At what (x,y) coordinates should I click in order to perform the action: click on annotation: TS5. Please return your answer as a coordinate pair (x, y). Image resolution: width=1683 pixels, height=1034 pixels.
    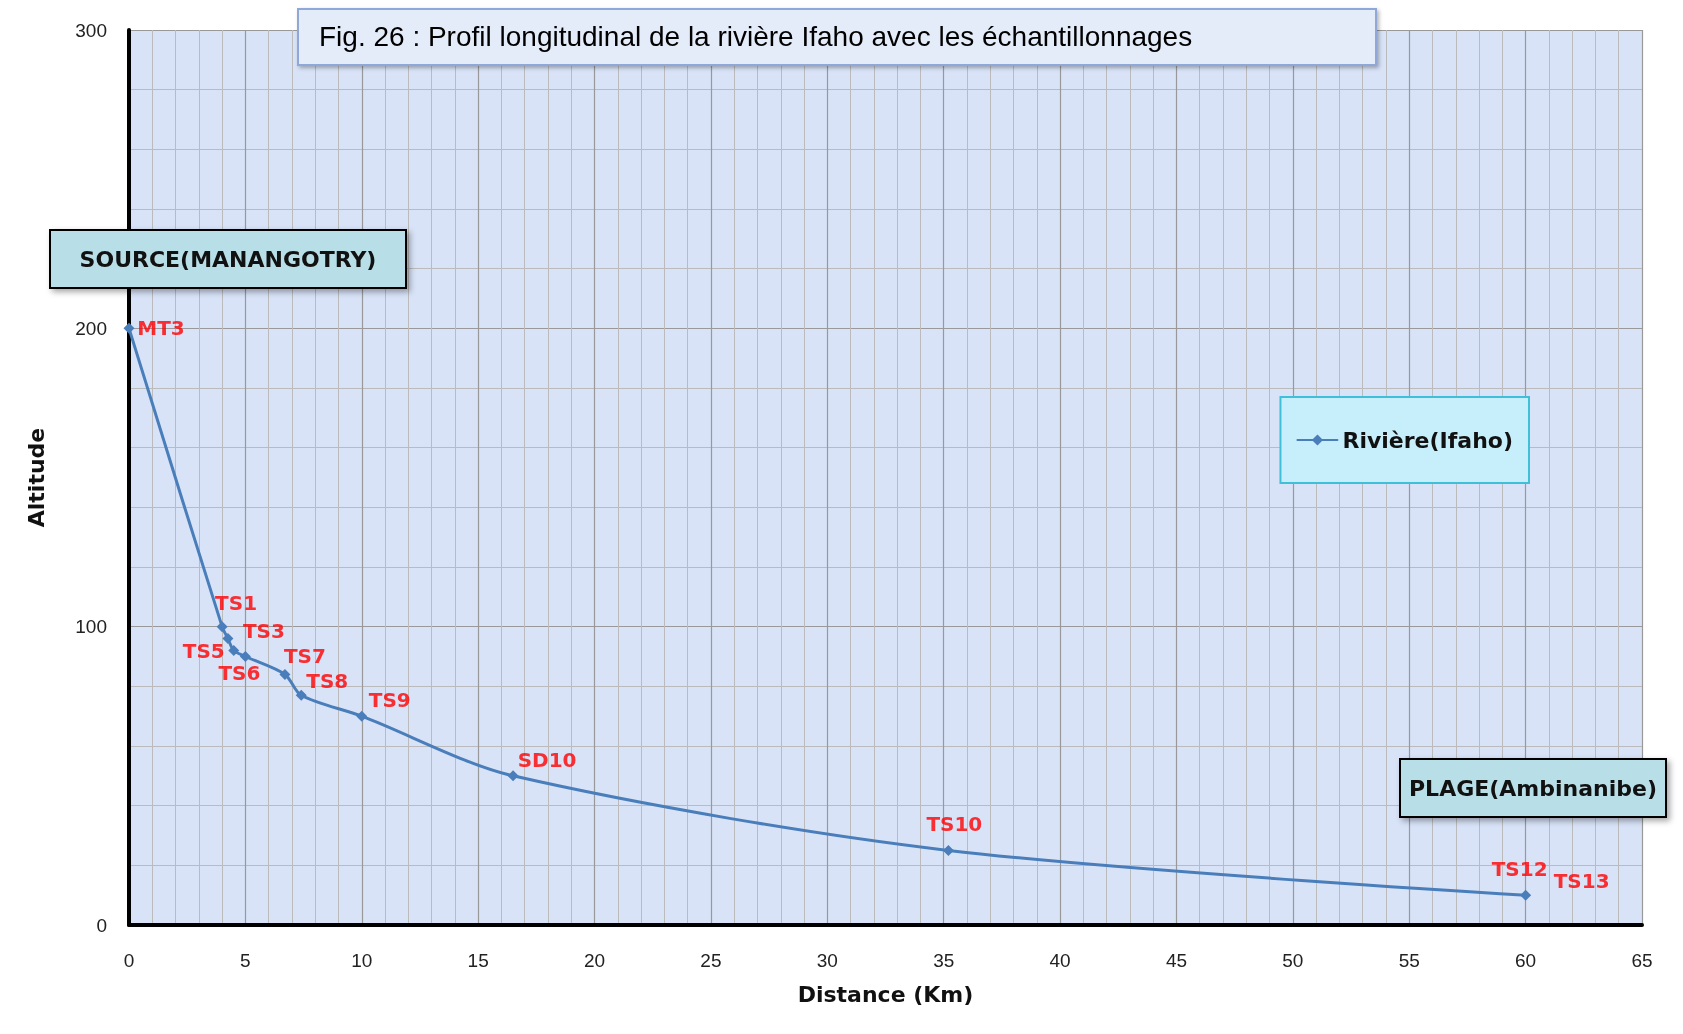
    Looking at the image, I should click on (203, 650).